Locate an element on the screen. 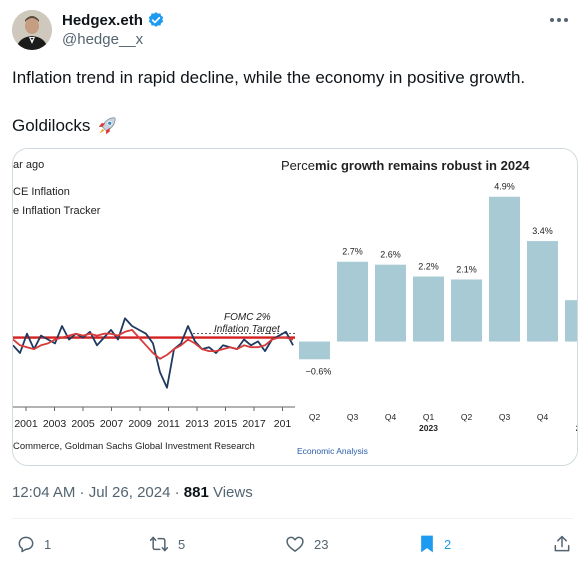 The width and height of the screenshot is (585, 566). reply-button: 1 is located at coordinates (33, 544).